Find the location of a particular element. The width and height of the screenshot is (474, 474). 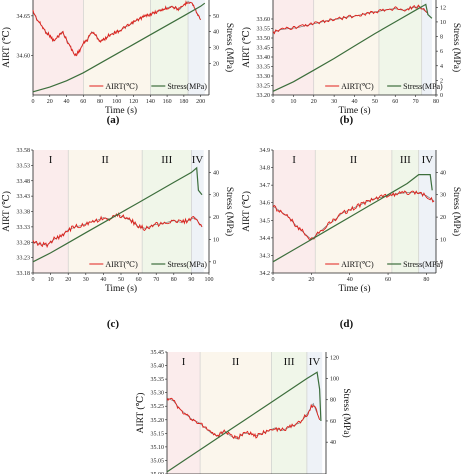

y-tick-label: 34.4 is located at coordinates (265, 239).